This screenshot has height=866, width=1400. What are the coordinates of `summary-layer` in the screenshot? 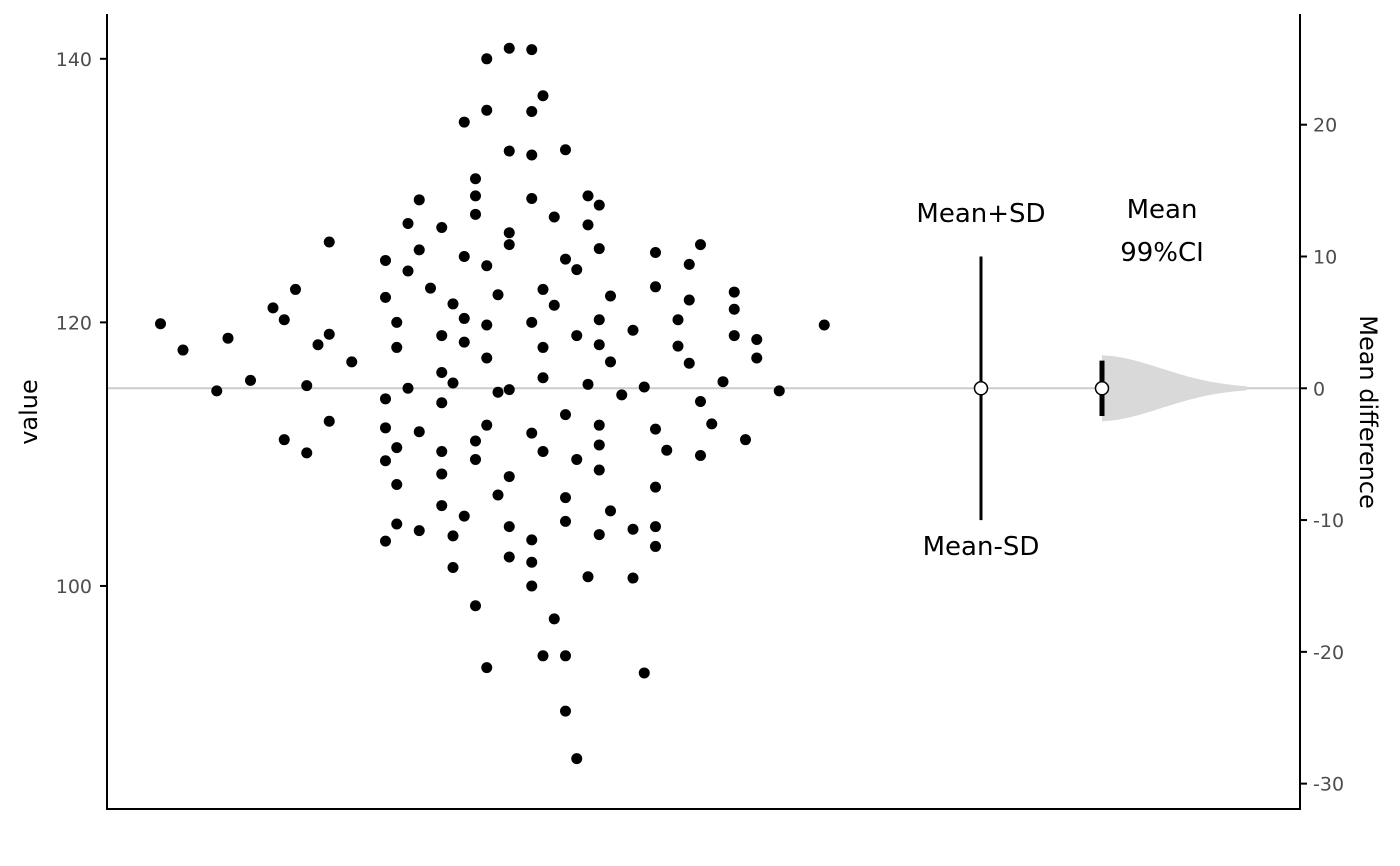 It's located at (1041, 388).